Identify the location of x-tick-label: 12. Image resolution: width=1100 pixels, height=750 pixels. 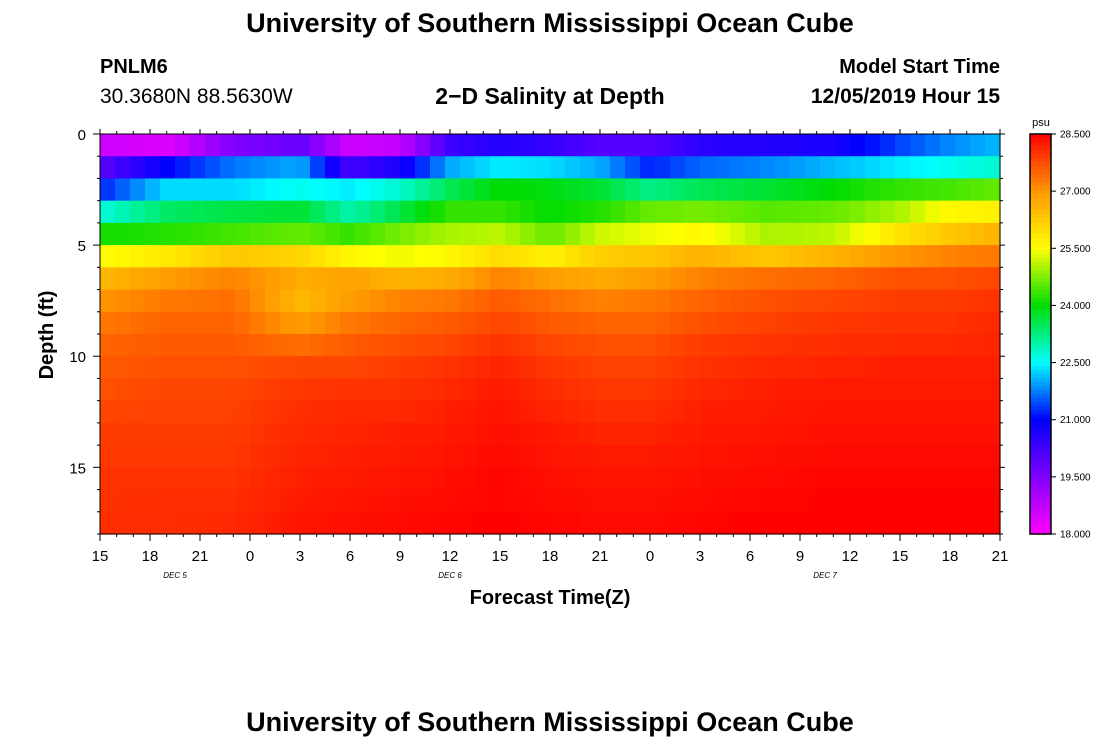
(450, 556).